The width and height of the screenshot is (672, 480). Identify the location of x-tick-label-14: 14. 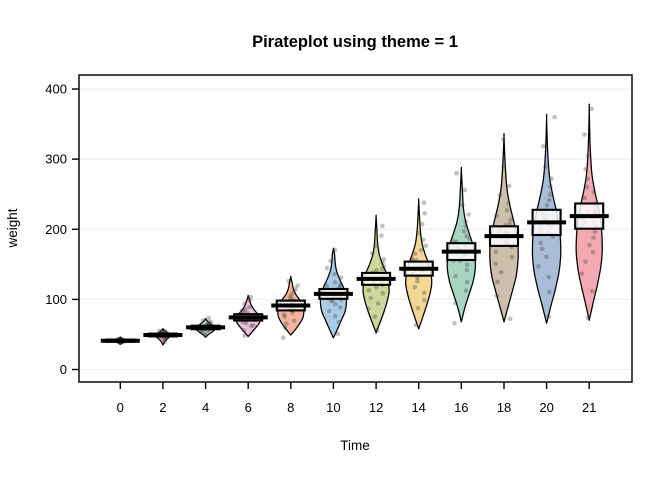
(418, 407).